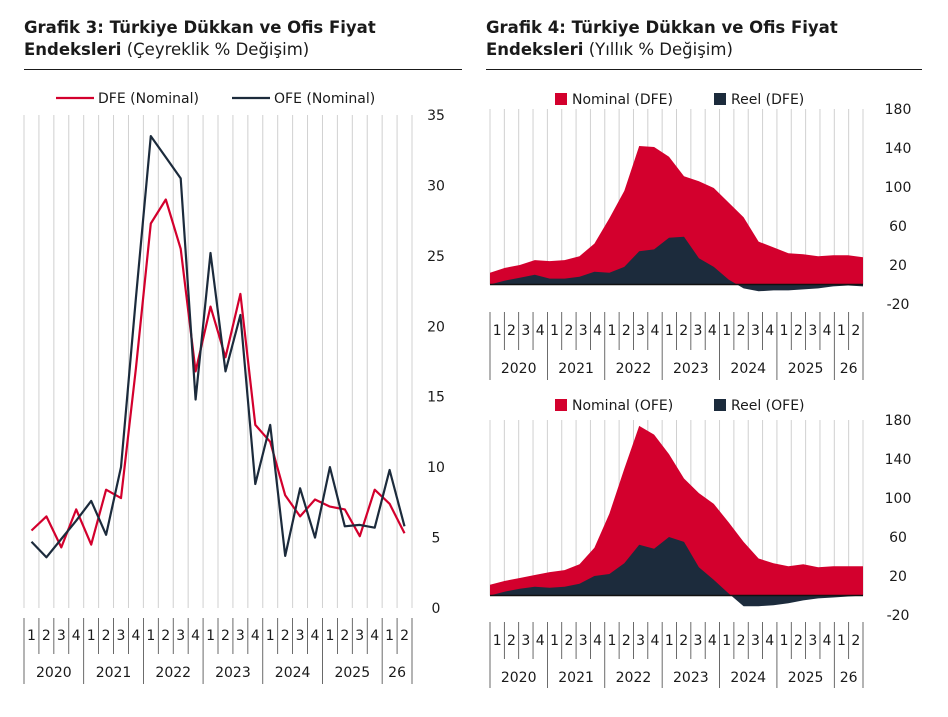 This screenshot has width=948, height=717. I want to click on chart3-year-label: 2020, so click(54, 673).